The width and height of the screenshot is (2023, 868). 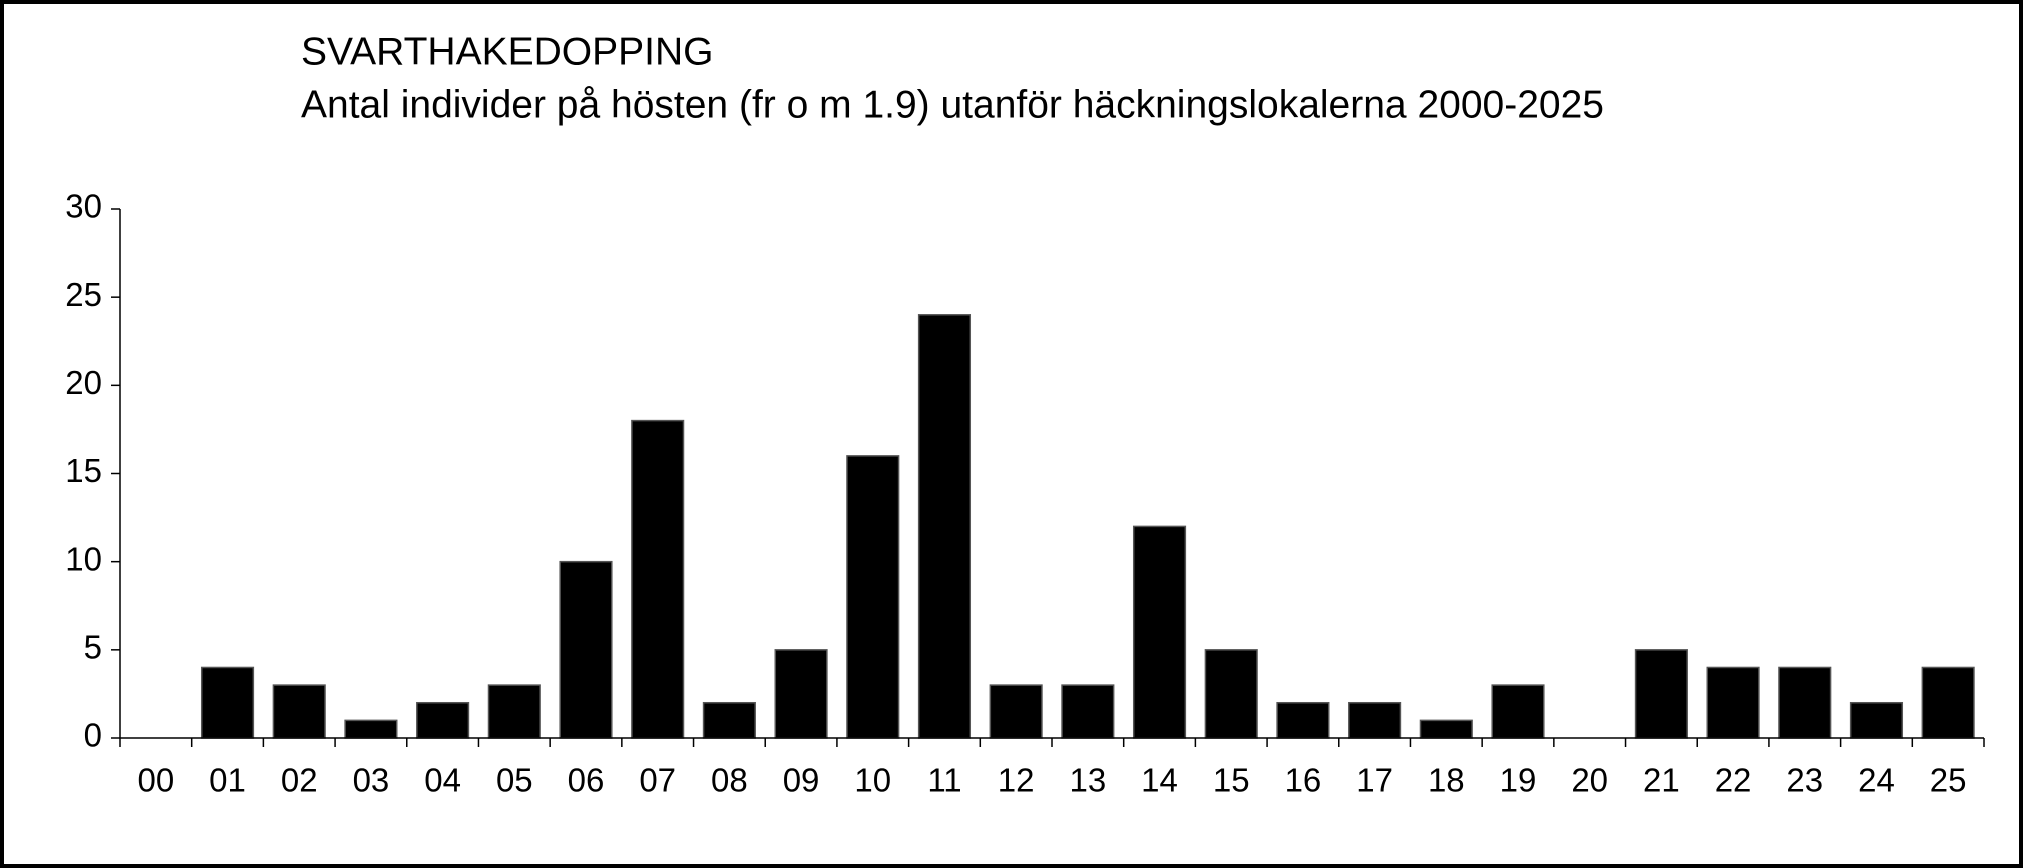 I want to click on x-tick-label: 23, so click(x=1804, y=780).